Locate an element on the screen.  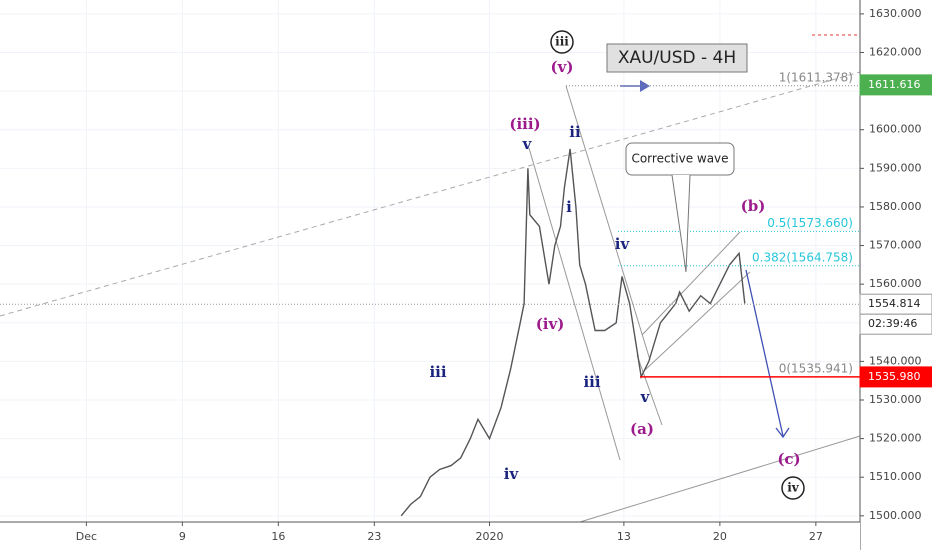
price-tag-label: 1535.980 is located at coordinates (894, 376).